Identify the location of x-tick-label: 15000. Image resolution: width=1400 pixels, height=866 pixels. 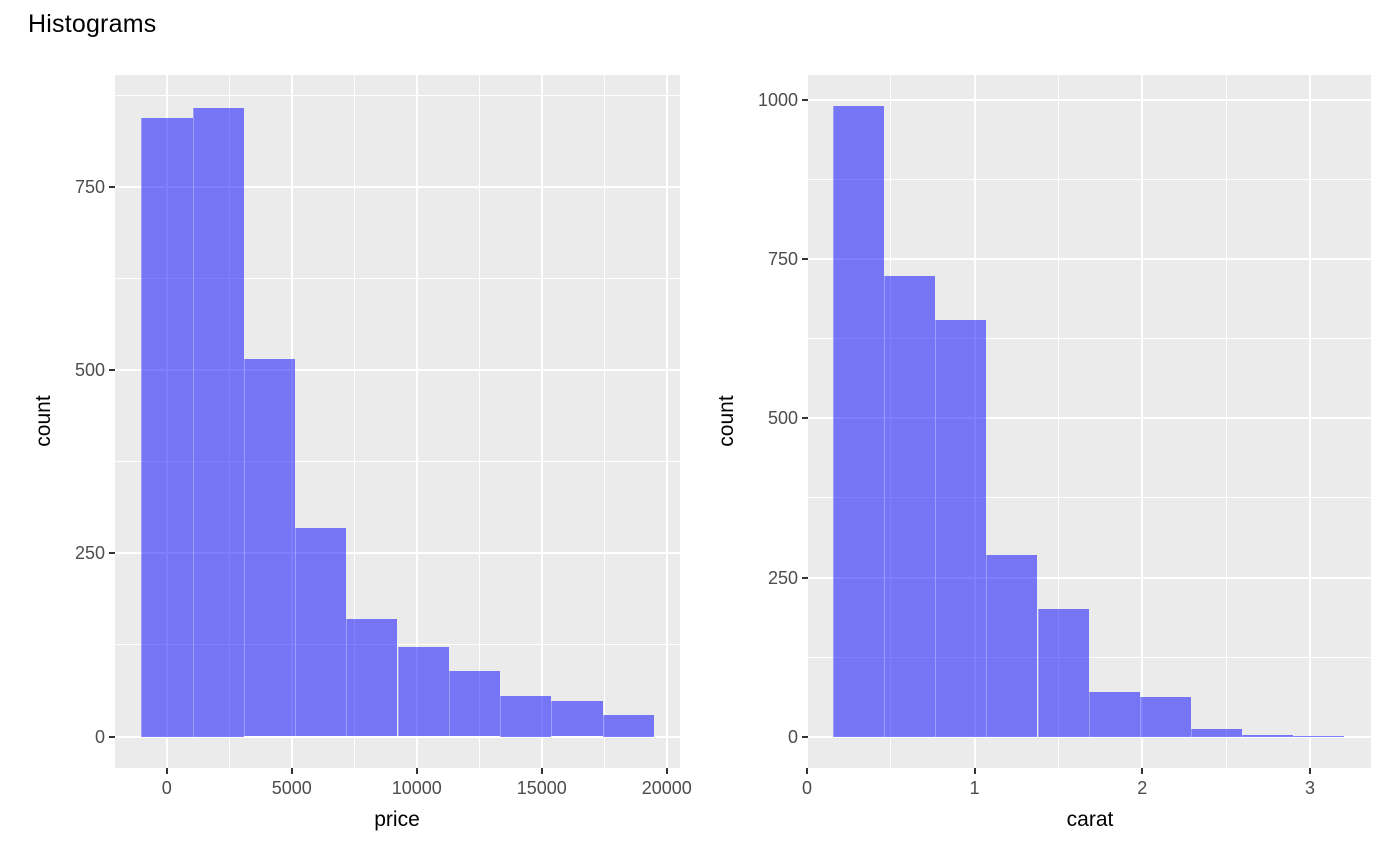
(541, 788).